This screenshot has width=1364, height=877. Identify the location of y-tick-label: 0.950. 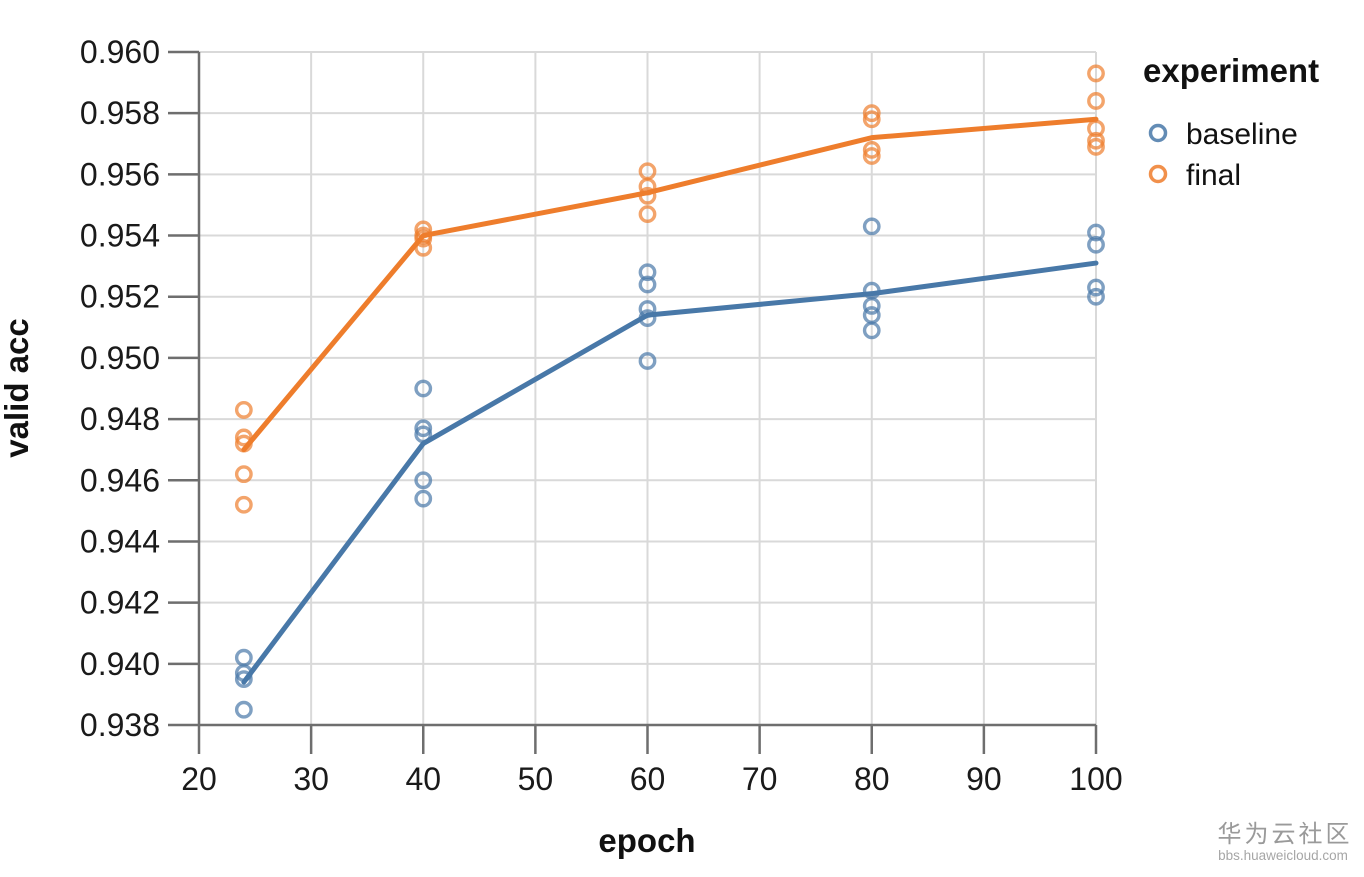
(120, 358).